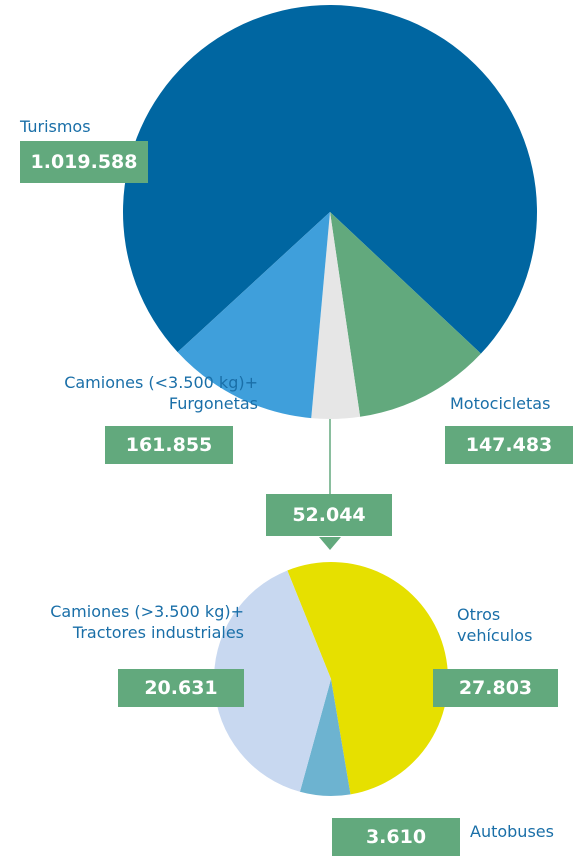  Describe the element at coordinates (169, 445) in the screenshot. I see `value-label: 161.855` at that location.